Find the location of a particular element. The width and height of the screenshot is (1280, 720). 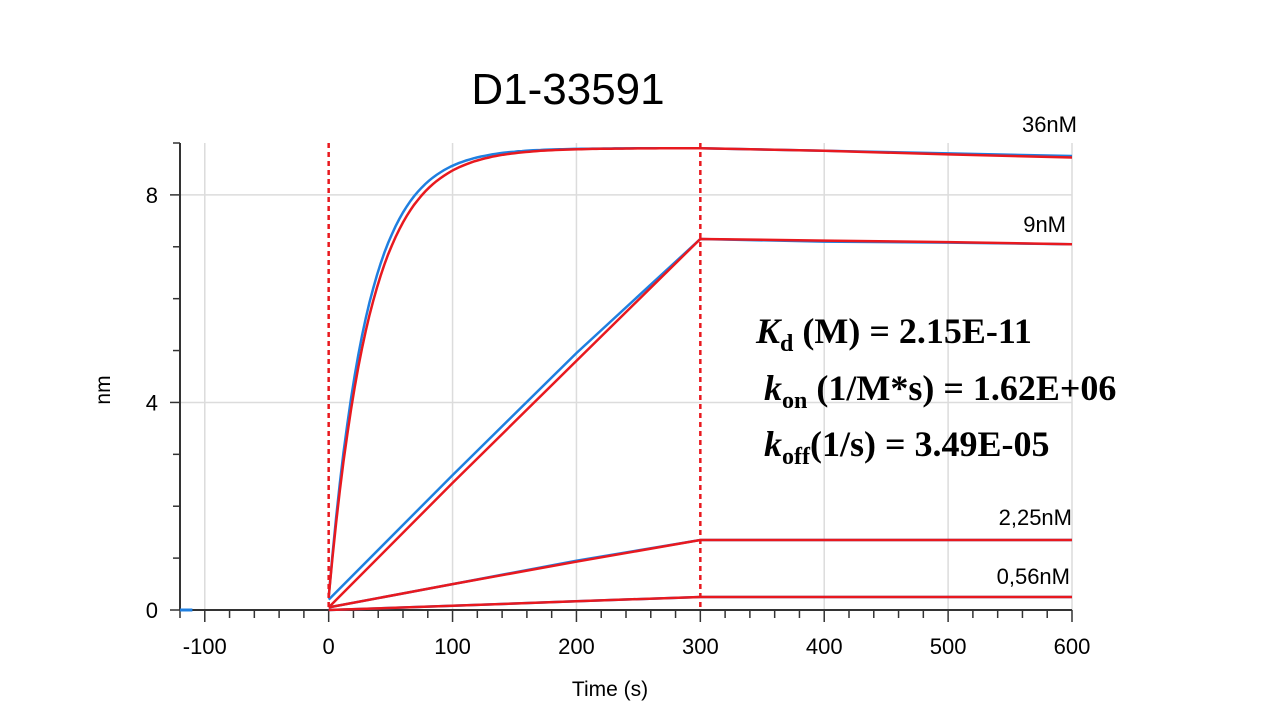

kon-symbol: k is located at coordinates (773, 388).